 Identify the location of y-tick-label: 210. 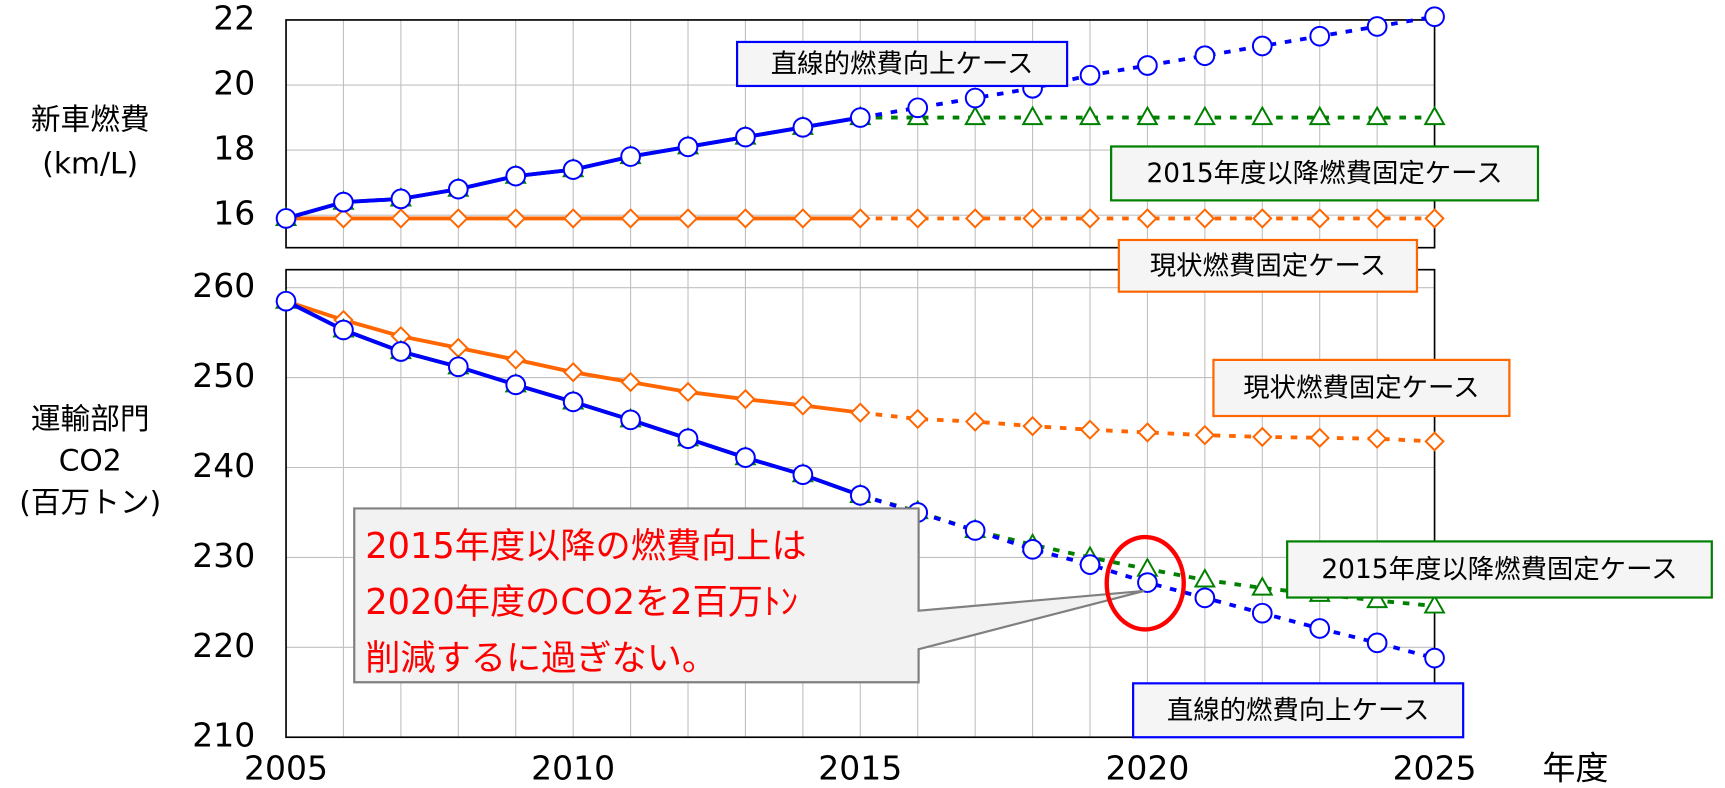
(223, 735).